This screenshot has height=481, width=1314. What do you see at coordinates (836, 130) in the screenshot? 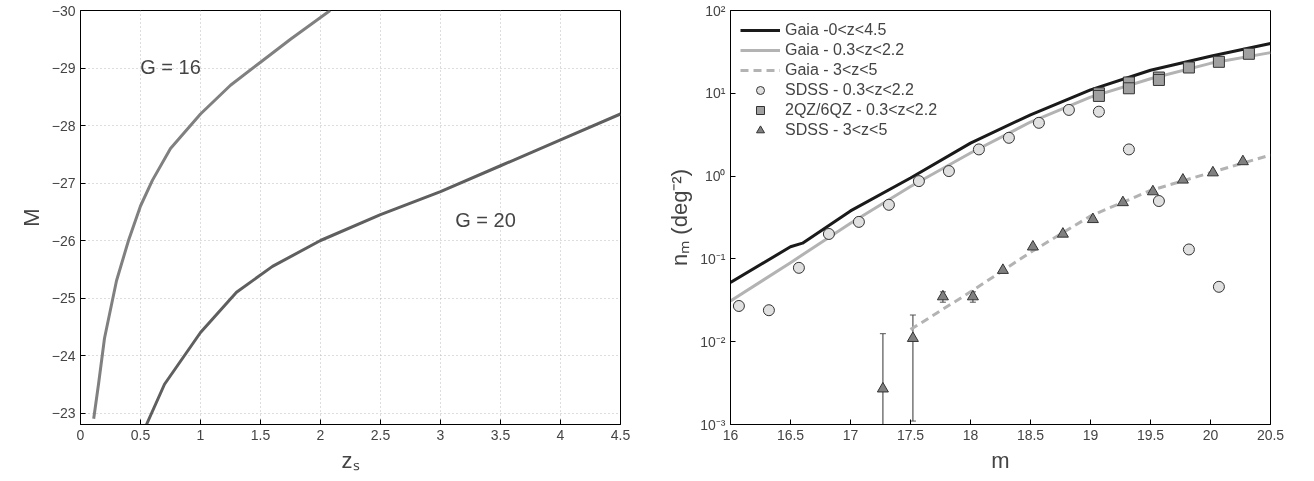
I see `legend-label: SDSS - 3<z<5` at bounding box center [836, 130].